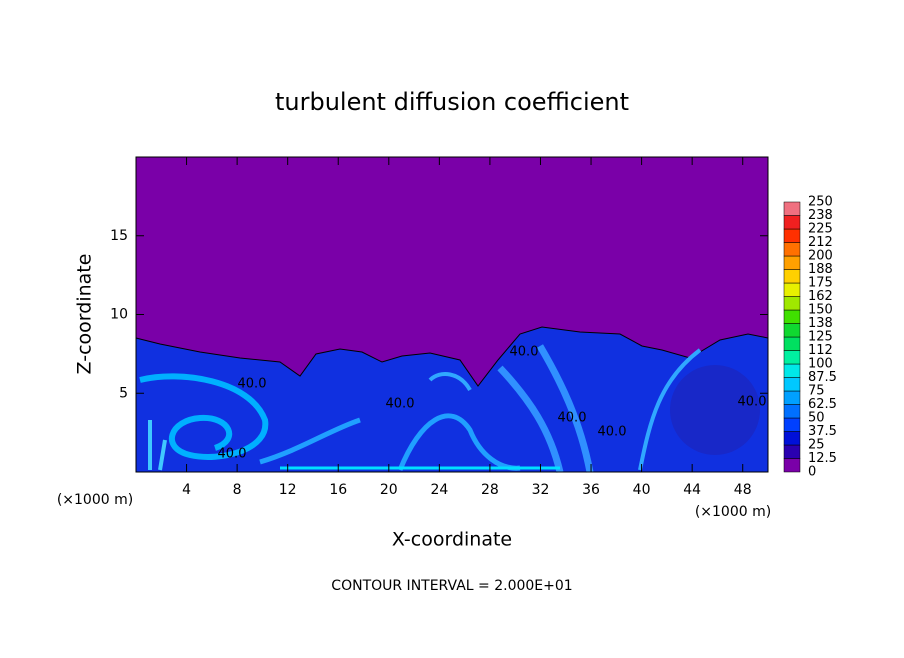 This screenshot has width=904, height=658. Describe the element at coordinates (119, 236) in the screenshot. I see `y-tick-label: 15` at that location.